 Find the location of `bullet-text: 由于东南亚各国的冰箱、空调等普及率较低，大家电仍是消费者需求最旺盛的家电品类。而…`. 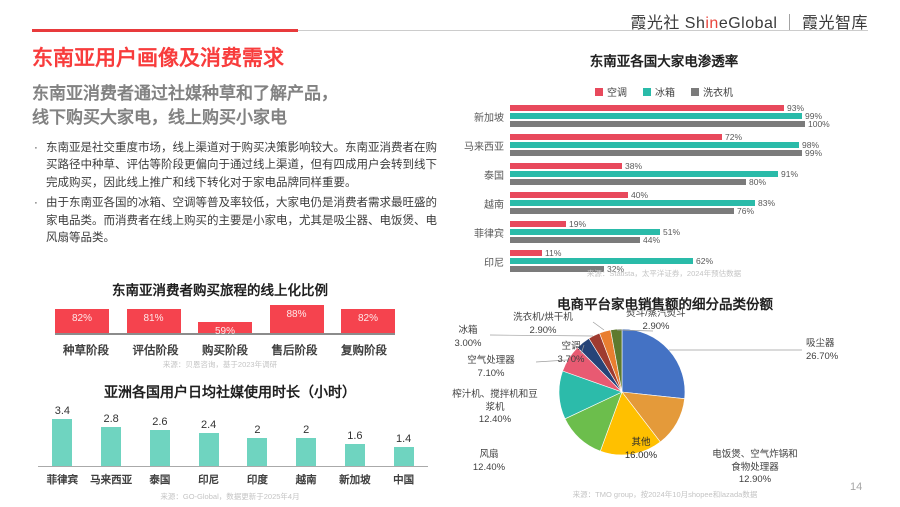

bullet-text: 由于东南亚各国的冰箱、空调等普及率较低，大家电仍是消费者需求最旺盛的家电品类。而… is located at coordinates (241, 221).